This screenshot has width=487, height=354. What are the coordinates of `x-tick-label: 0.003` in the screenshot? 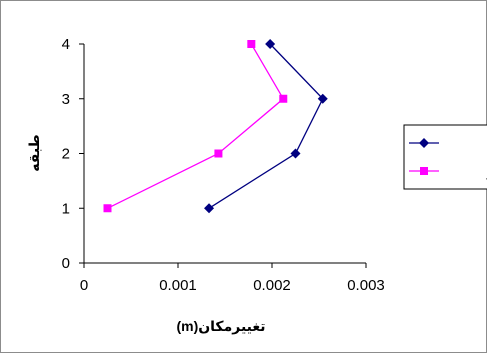 It's located at (366, 285).